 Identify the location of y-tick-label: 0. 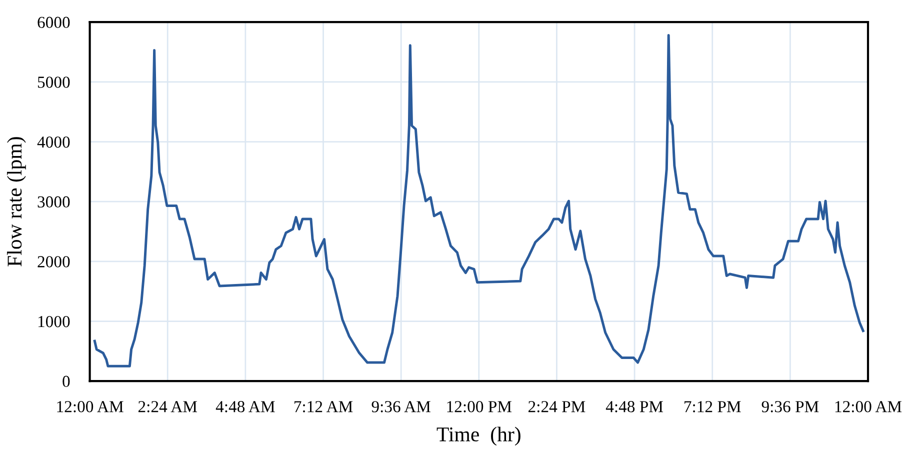
(66, 382).